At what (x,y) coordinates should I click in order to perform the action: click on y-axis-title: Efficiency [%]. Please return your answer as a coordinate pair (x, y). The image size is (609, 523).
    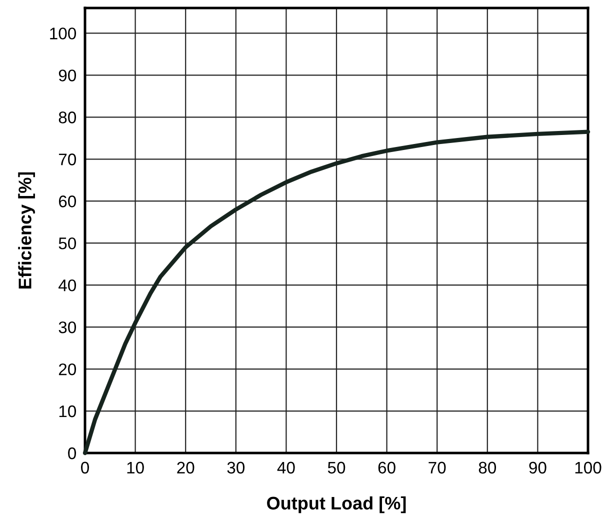
    Looking at the image, I should click on (26, 230).